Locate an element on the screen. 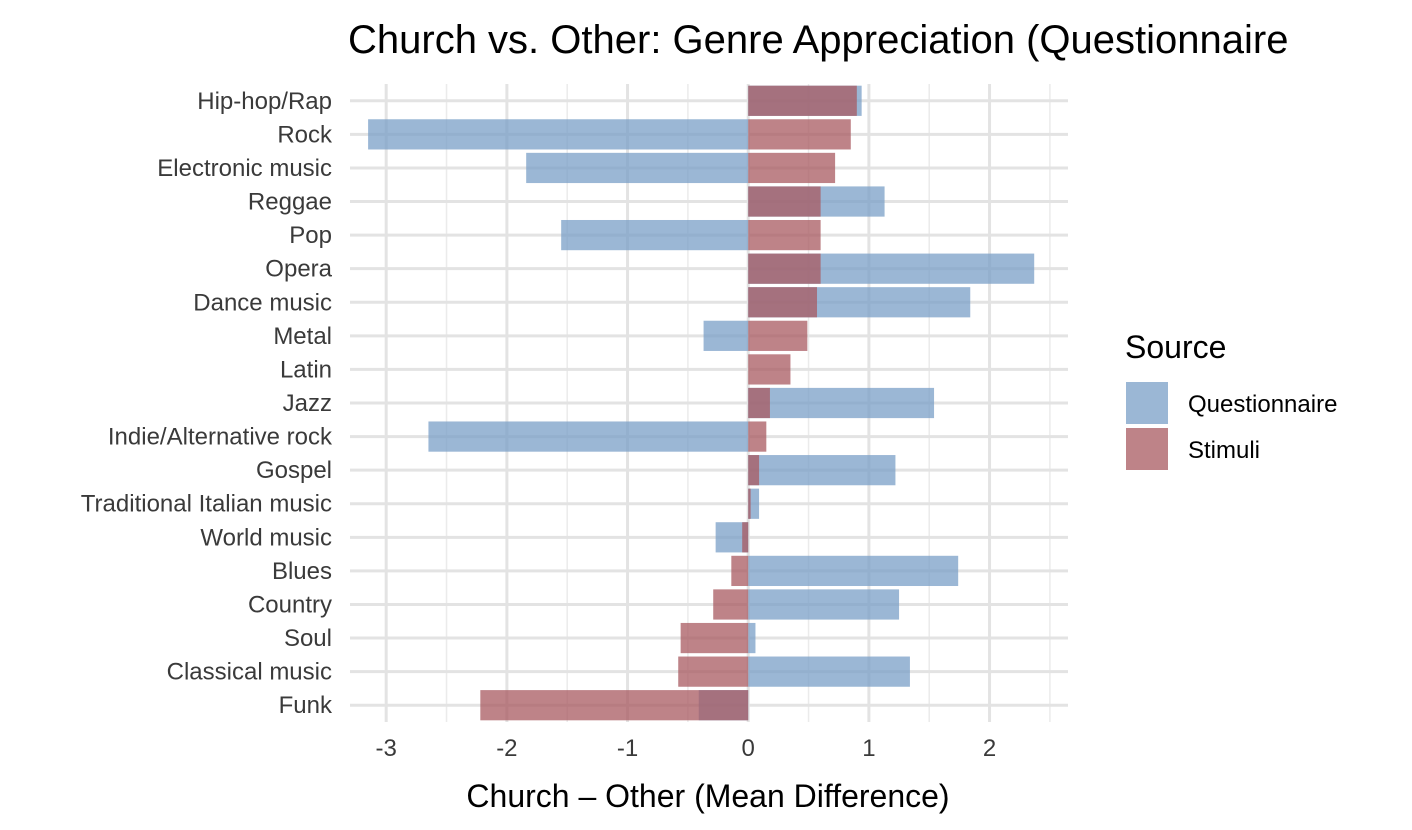 This screenshot has height=830, width=1412. category-label: Hip-hop/Rap is located at coordinates (264, 101).